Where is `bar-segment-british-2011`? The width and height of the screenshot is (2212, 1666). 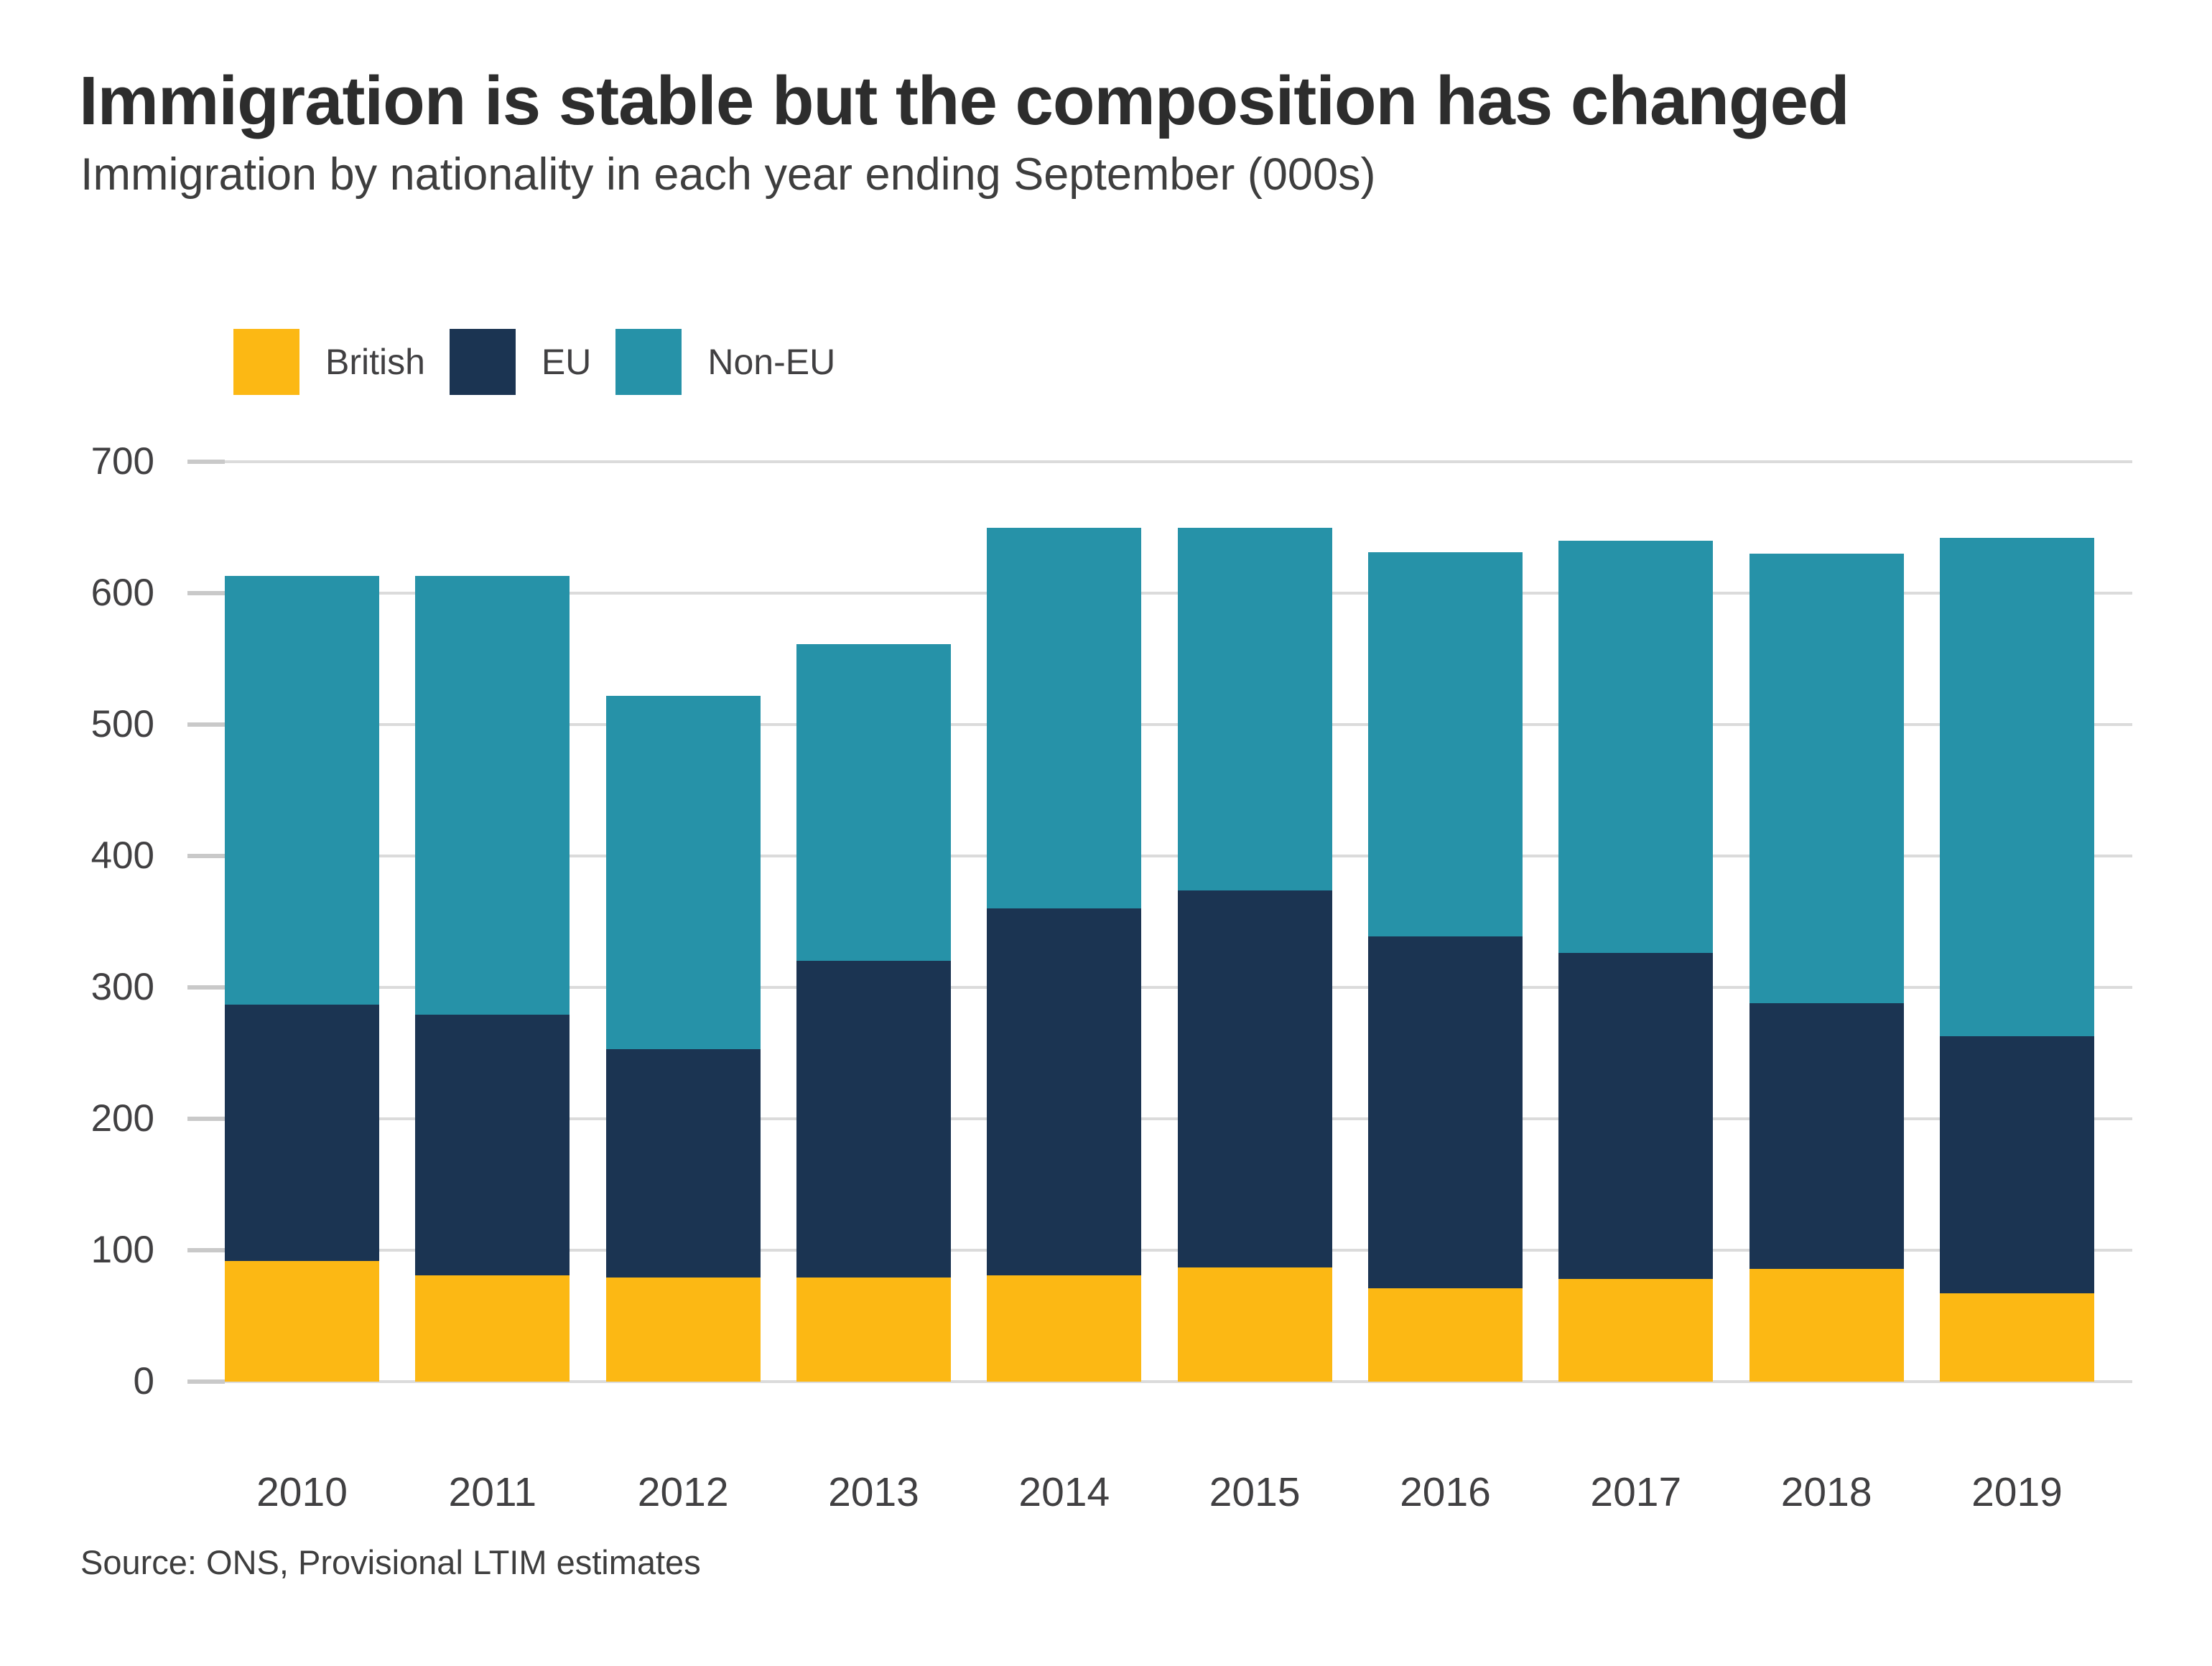 bar-segment-british-2011 is located at coordinates (493, 1328).